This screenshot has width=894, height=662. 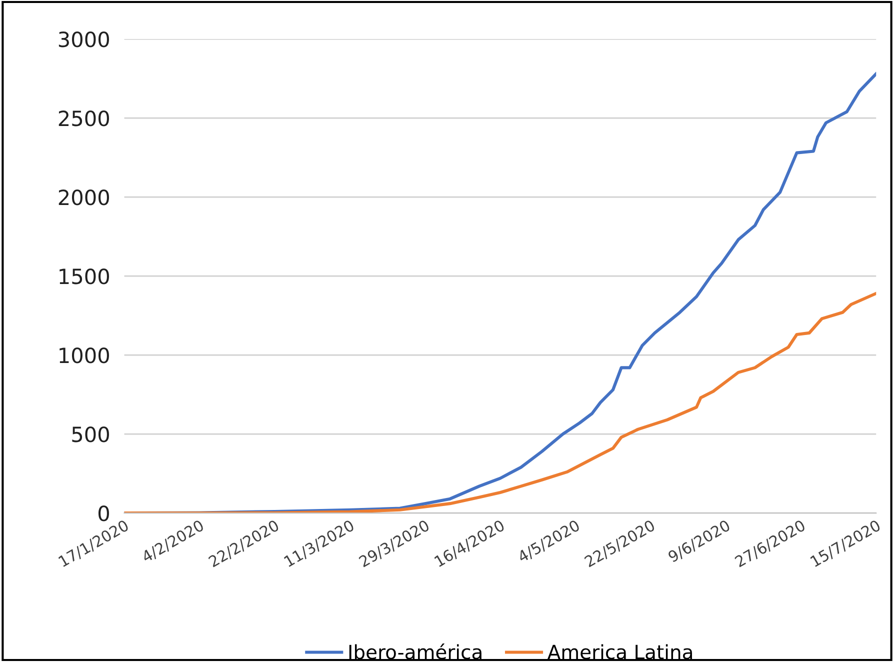 What do you see at coordinates (84, 276) in the screenshot?
I see `y-tick-label: 1500` at bounding box center [84, 276].